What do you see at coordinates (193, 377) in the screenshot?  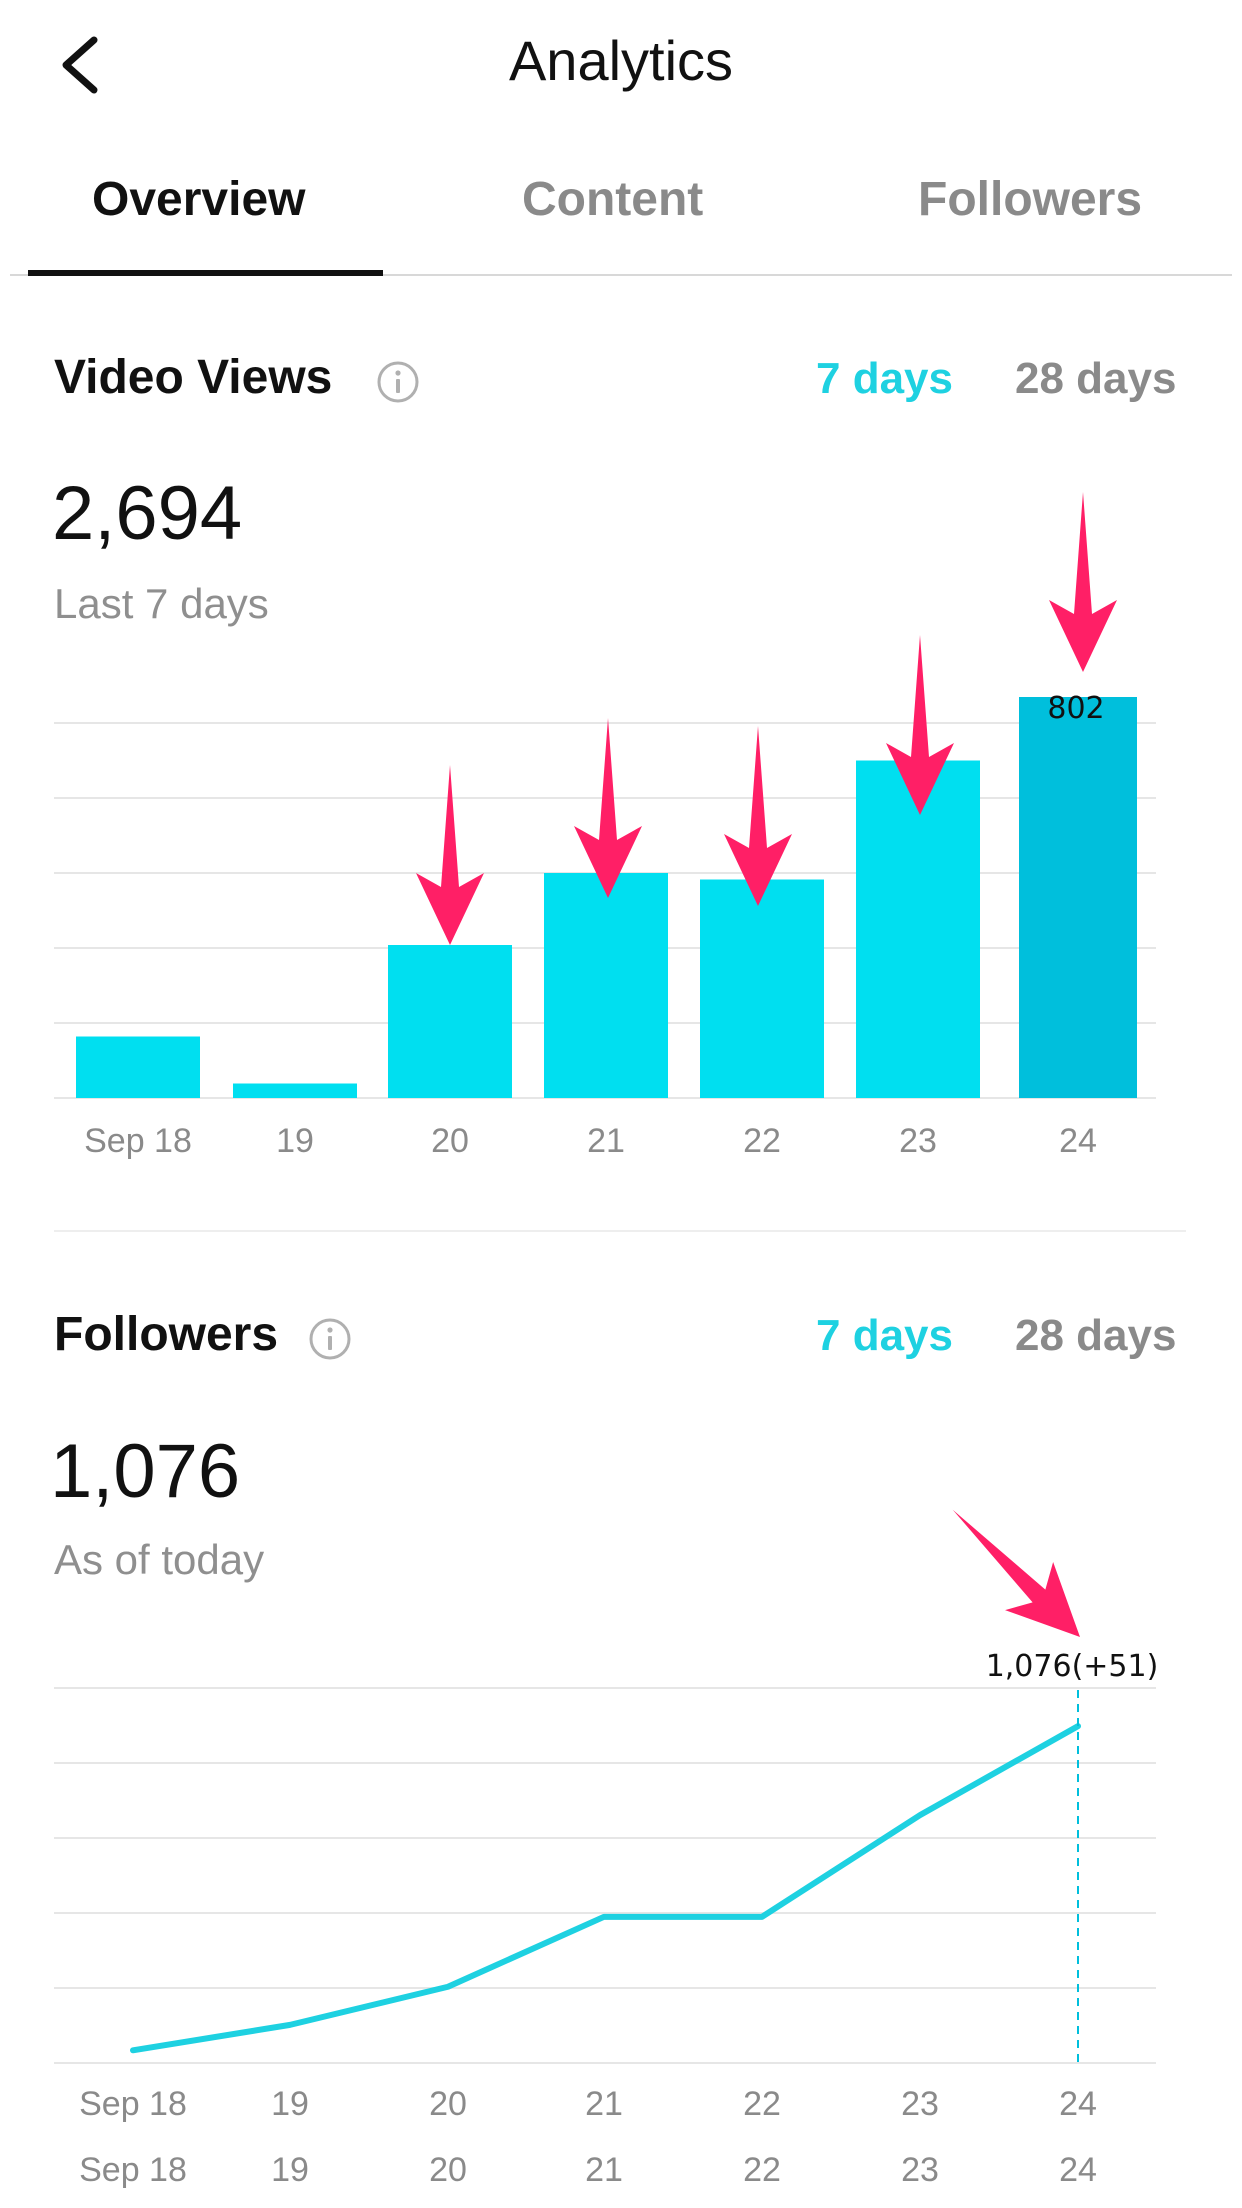 I see `video-views-title: Video Views` at bounding box center [193, 377].